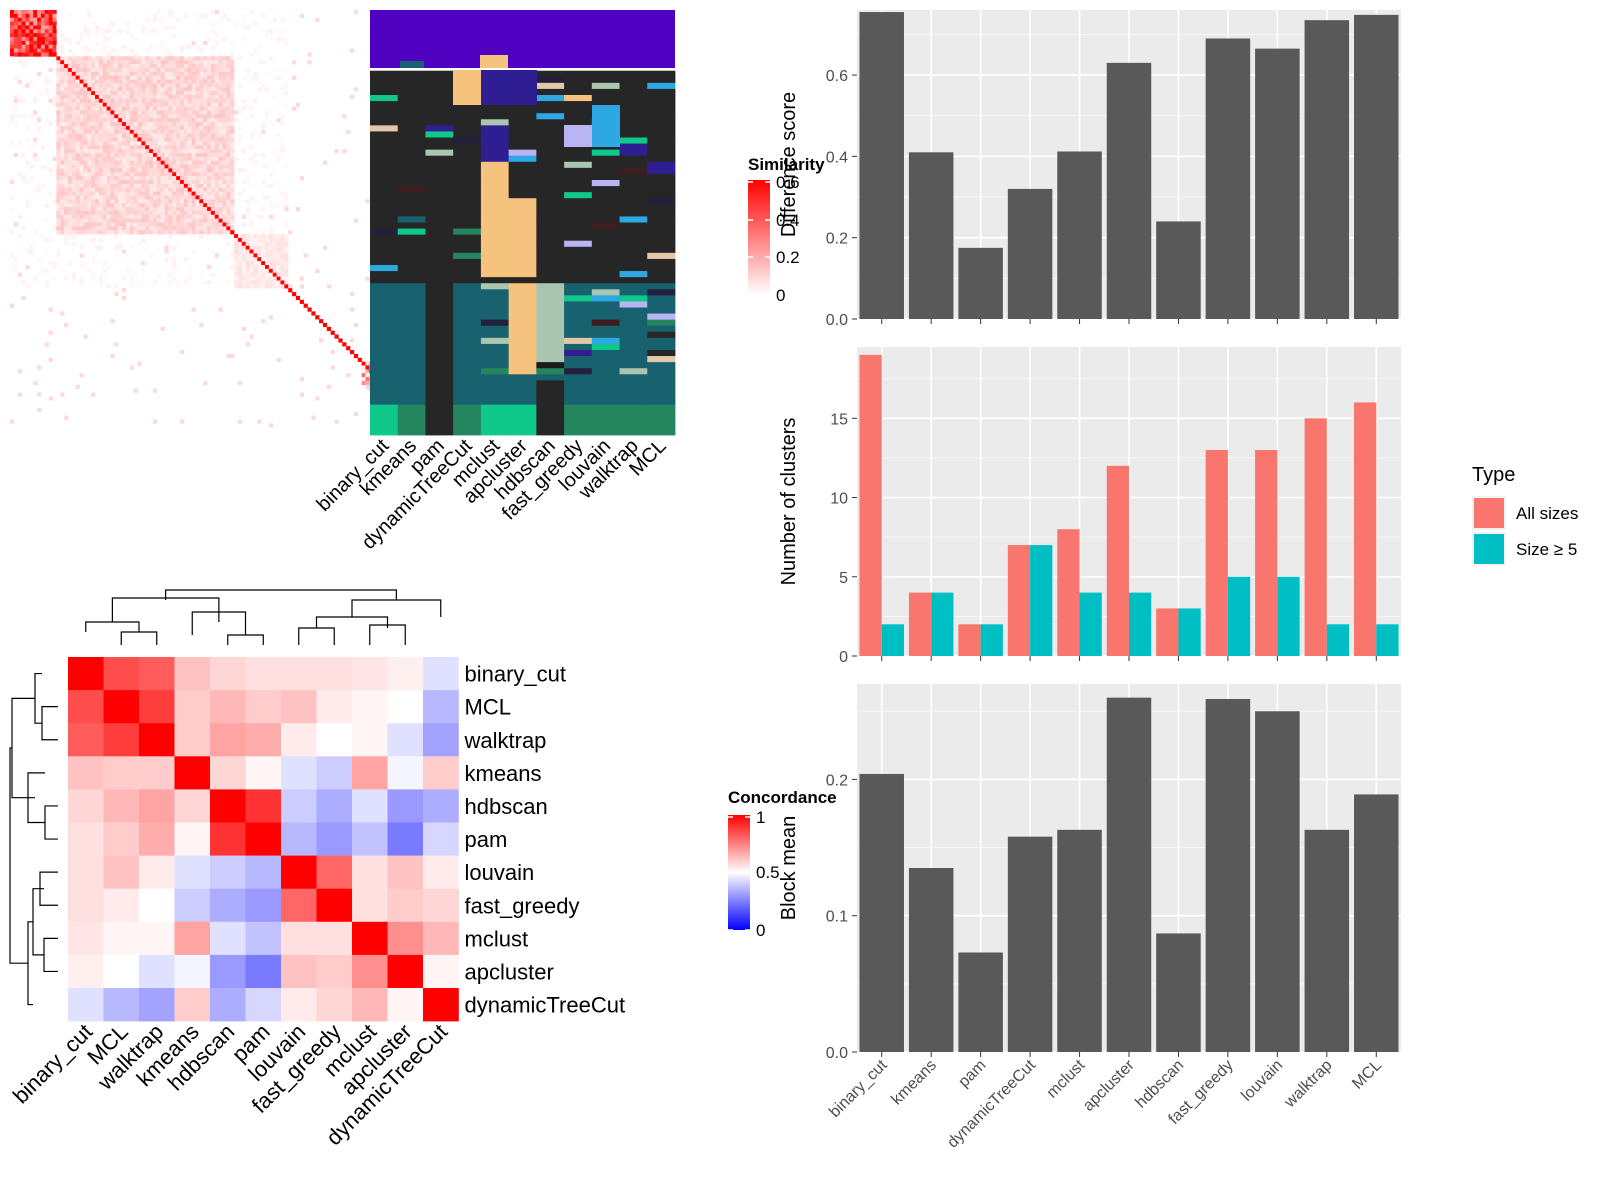  What do you see at coordinates (370, 806) in the screenshot?
I see `concordance-cell` at bounding box center [370, 806].